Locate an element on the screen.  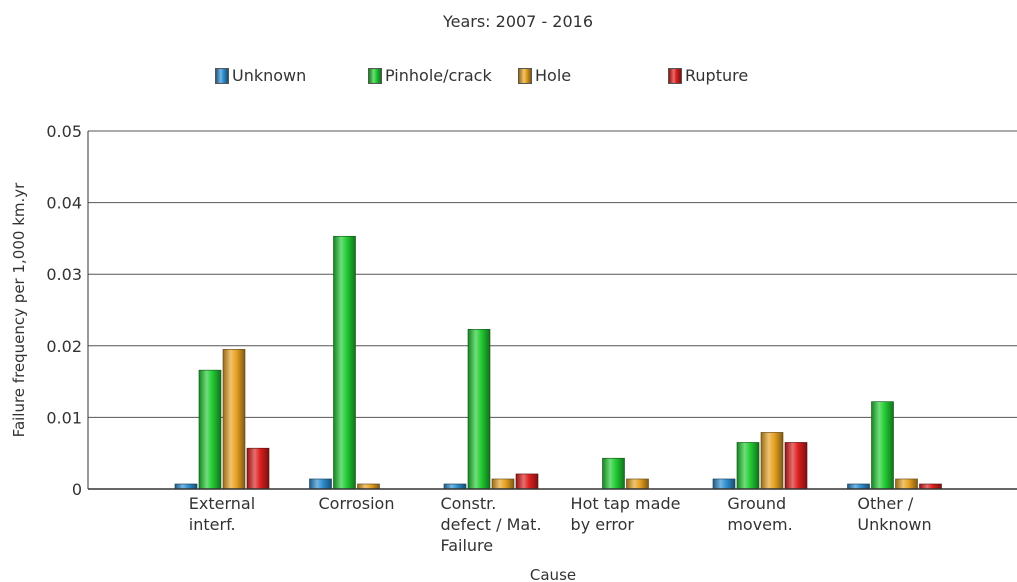
x-tick-label: Constr. defect / Mat. Failure is located at coordinates (490, 524).